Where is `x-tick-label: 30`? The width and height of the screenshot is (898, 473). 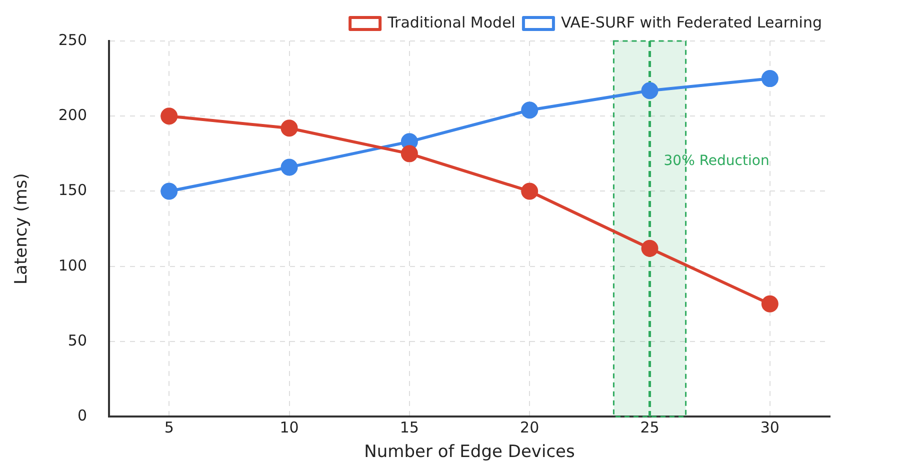 x-tick-label: 30 is located at coordinates (770, 427).